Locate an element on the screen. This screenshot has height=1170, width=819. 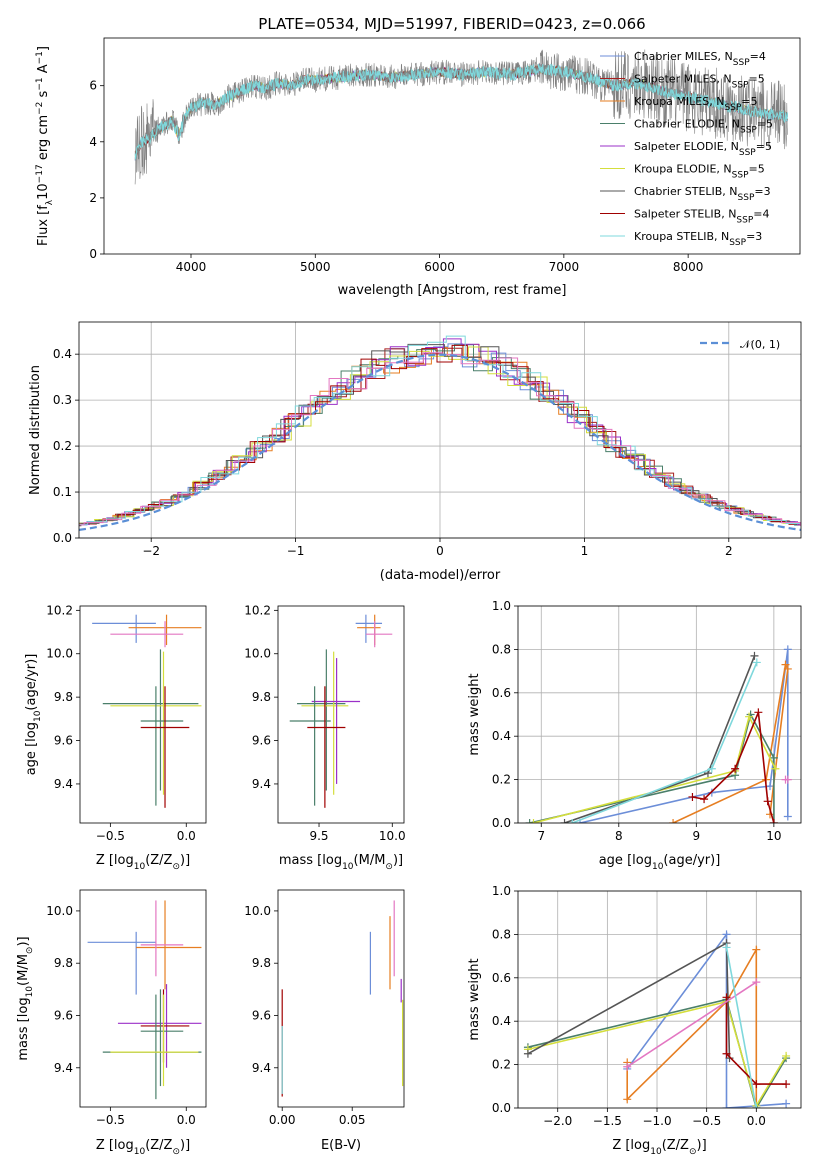
label-part: Chabrier MILES, N is located at coordinates (683, 56).